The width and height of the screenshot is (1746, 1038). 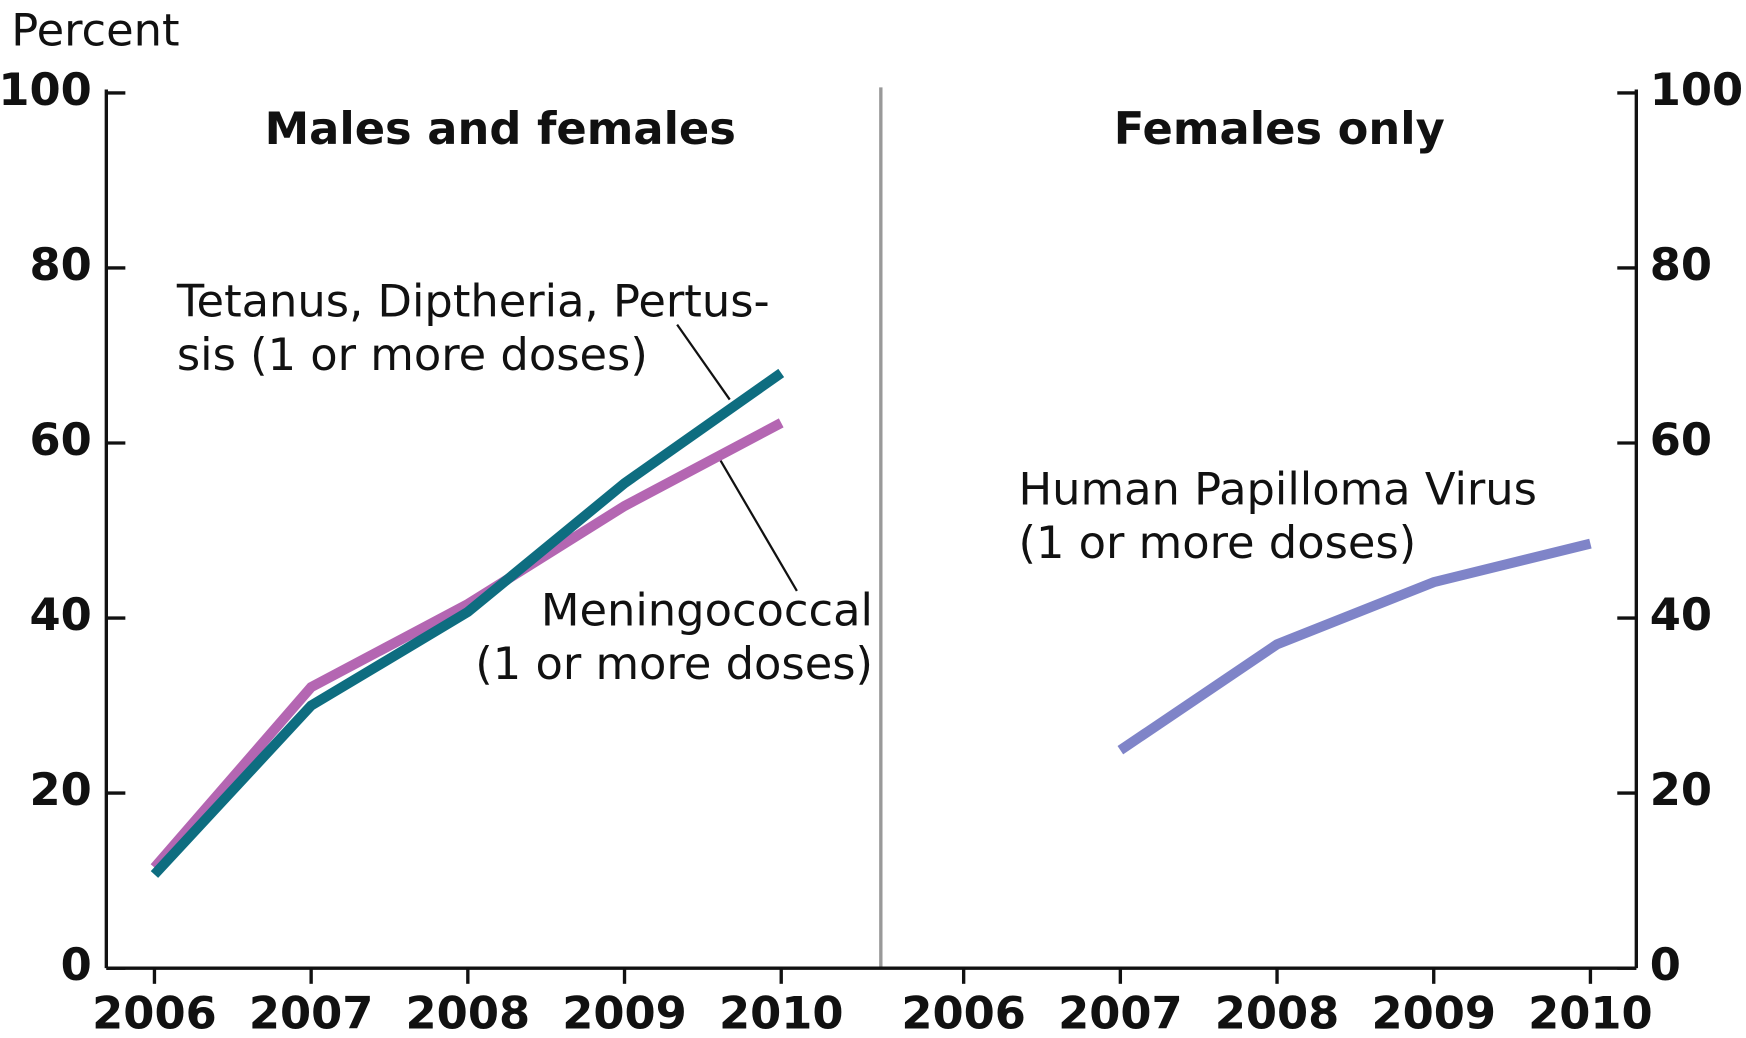 What do you see at coordinates (95, 30) in the screenshot?
I see `y-axis-label: Percent` at bounding box center [95, 30].